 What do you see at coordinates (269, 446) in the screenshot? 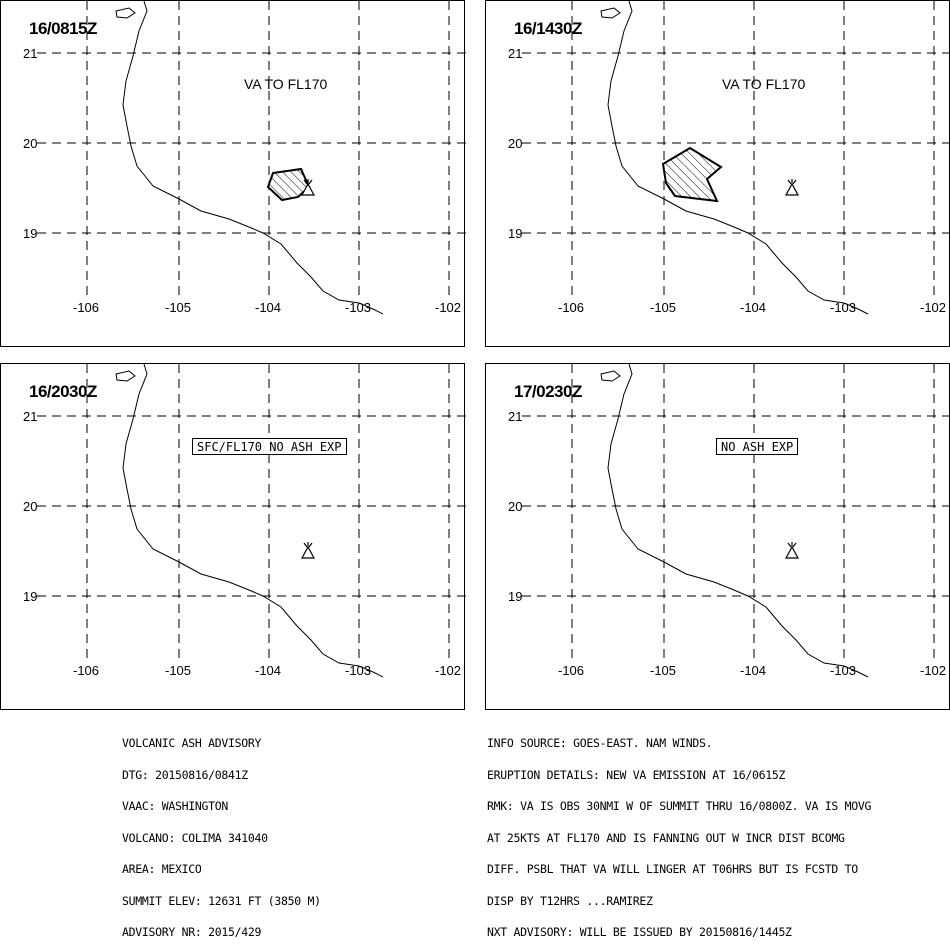
I see `ash-label: SFC/FL170 NO ASH EXP` at bounding box center [269, 446].